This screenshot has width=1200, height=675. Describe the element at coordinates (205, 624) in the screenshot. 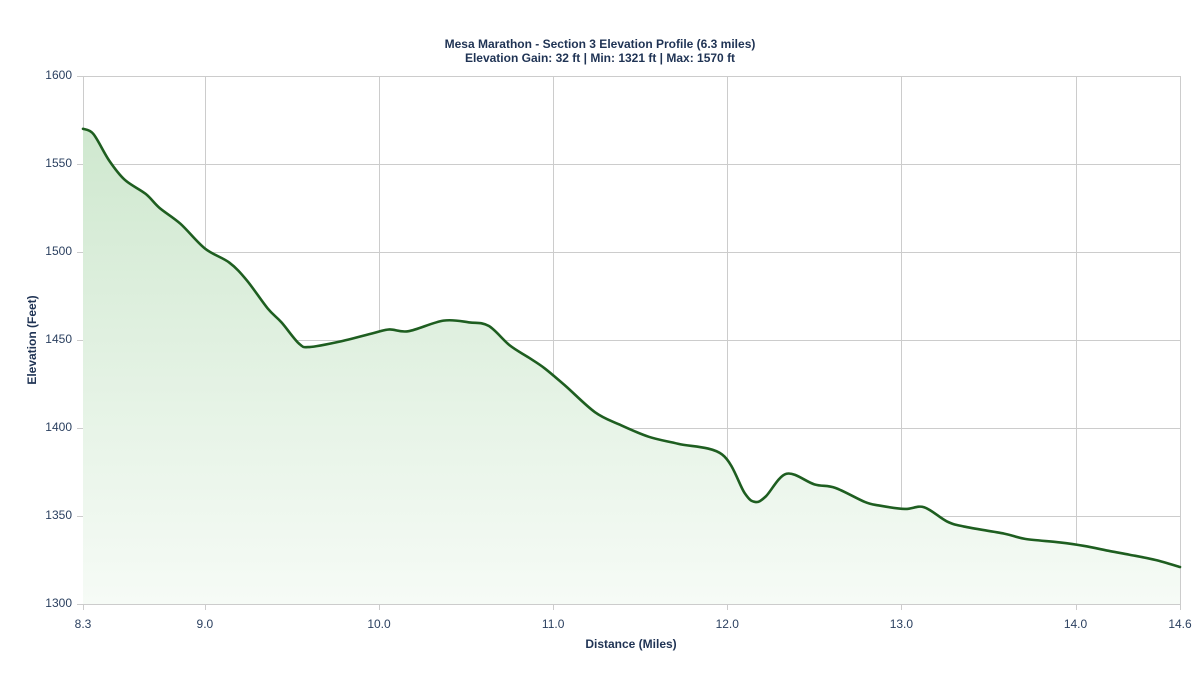

I see `x-tick-label: 9.0` at that location.